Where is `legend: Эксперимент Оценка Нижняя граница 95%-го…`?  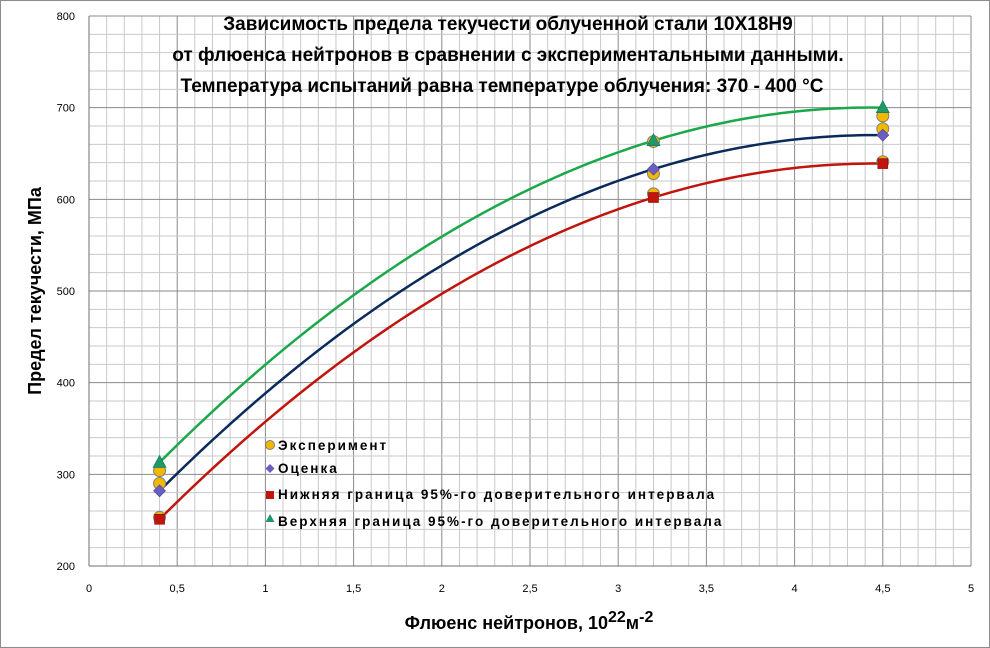
legend: Эксперимент Оценка Нижняя граница 95%-го… is located at coordinates (494, 483).